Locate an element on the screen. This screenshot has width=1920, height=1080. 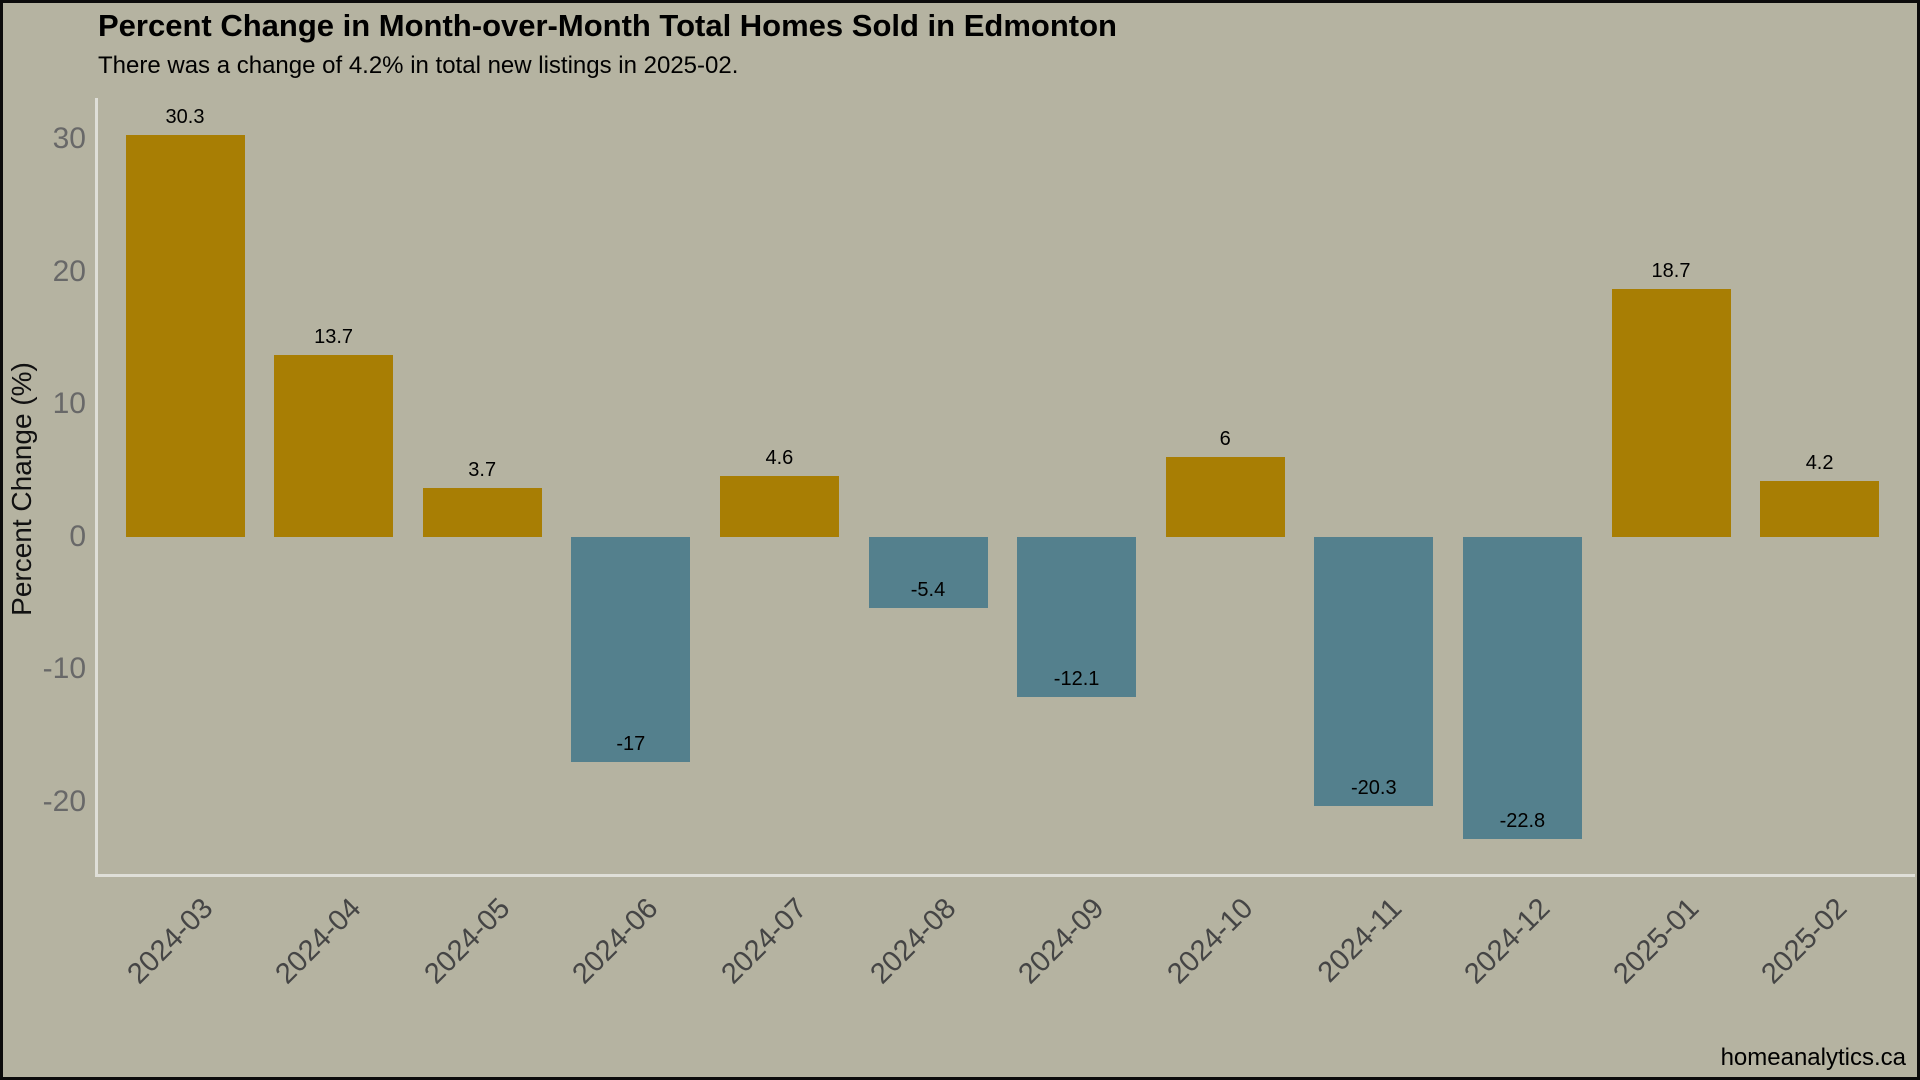
y-tick-label: 20 is located at coordinates (69, 271).